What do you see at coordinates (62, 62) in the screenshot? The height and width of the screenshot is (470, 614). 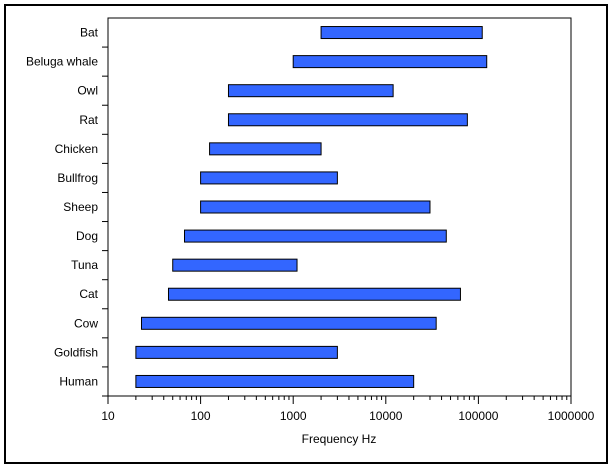 I see `y-tick-label: Beluga whale` at bounding box center [62, 62].